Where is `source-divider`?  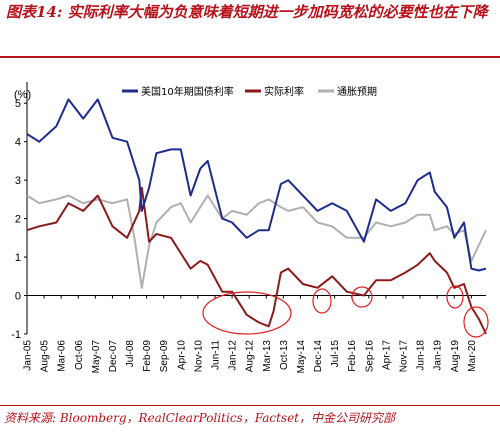
source-divider is located at coordinates (250, 405).